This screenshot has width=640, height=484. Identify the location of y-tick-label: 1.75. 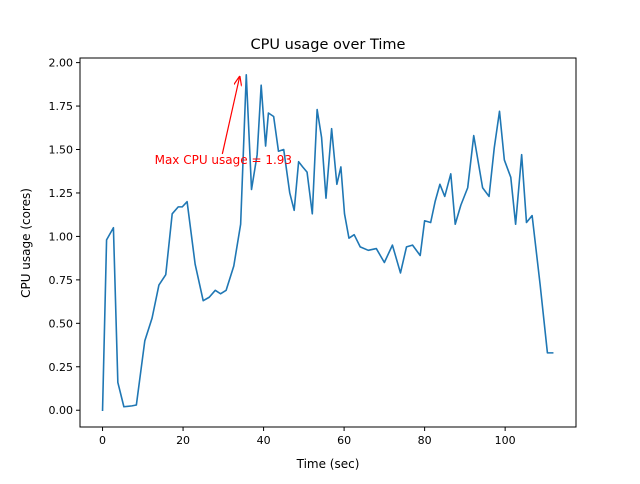
(61, 106).